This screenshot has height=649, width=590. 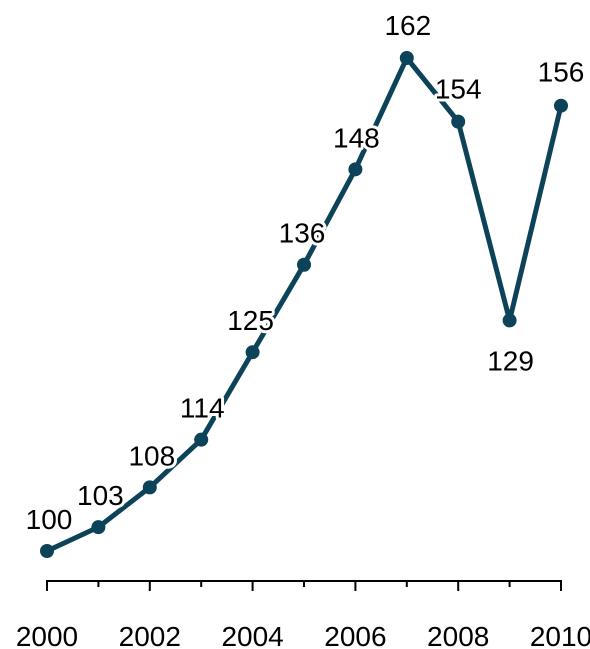 What do you see at coordinates (458, 89) in the screenshot?
I see `data-label: 154` at bounding box center [458, 89].